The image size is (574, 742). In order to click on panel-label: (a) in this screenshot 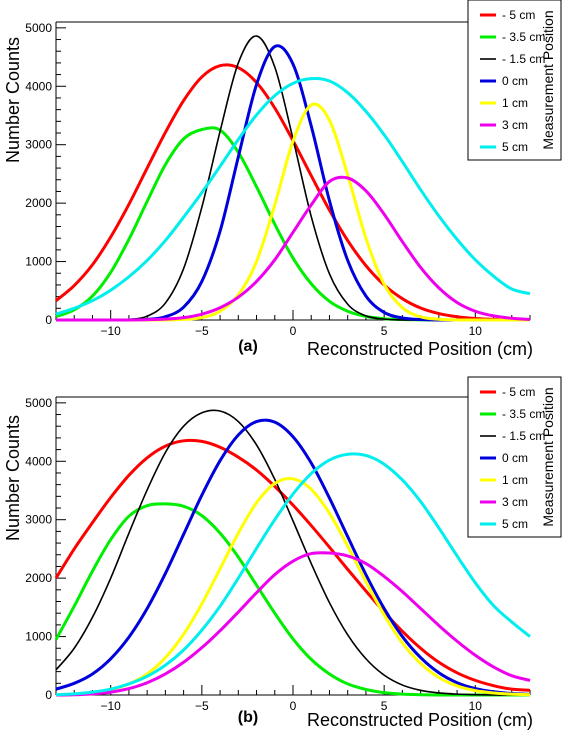, I will do `click(248, 346)`.